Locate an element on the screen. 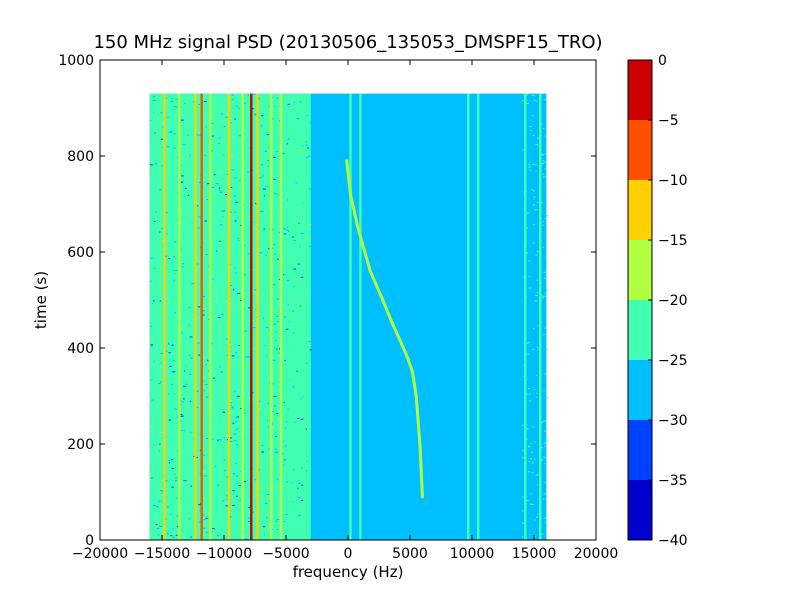  x-tick-label: −20000 is located at coordinates (100, 554).